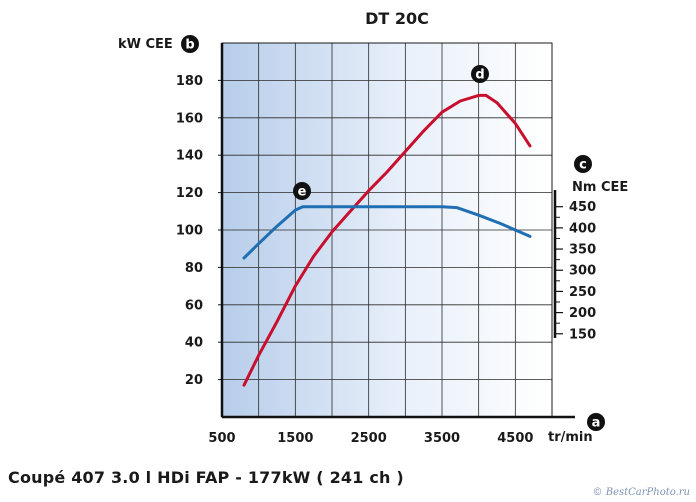 The height and width of the screenshot is (502, 696). I want to click on marker-x-axis-badge, so click(596, 422).